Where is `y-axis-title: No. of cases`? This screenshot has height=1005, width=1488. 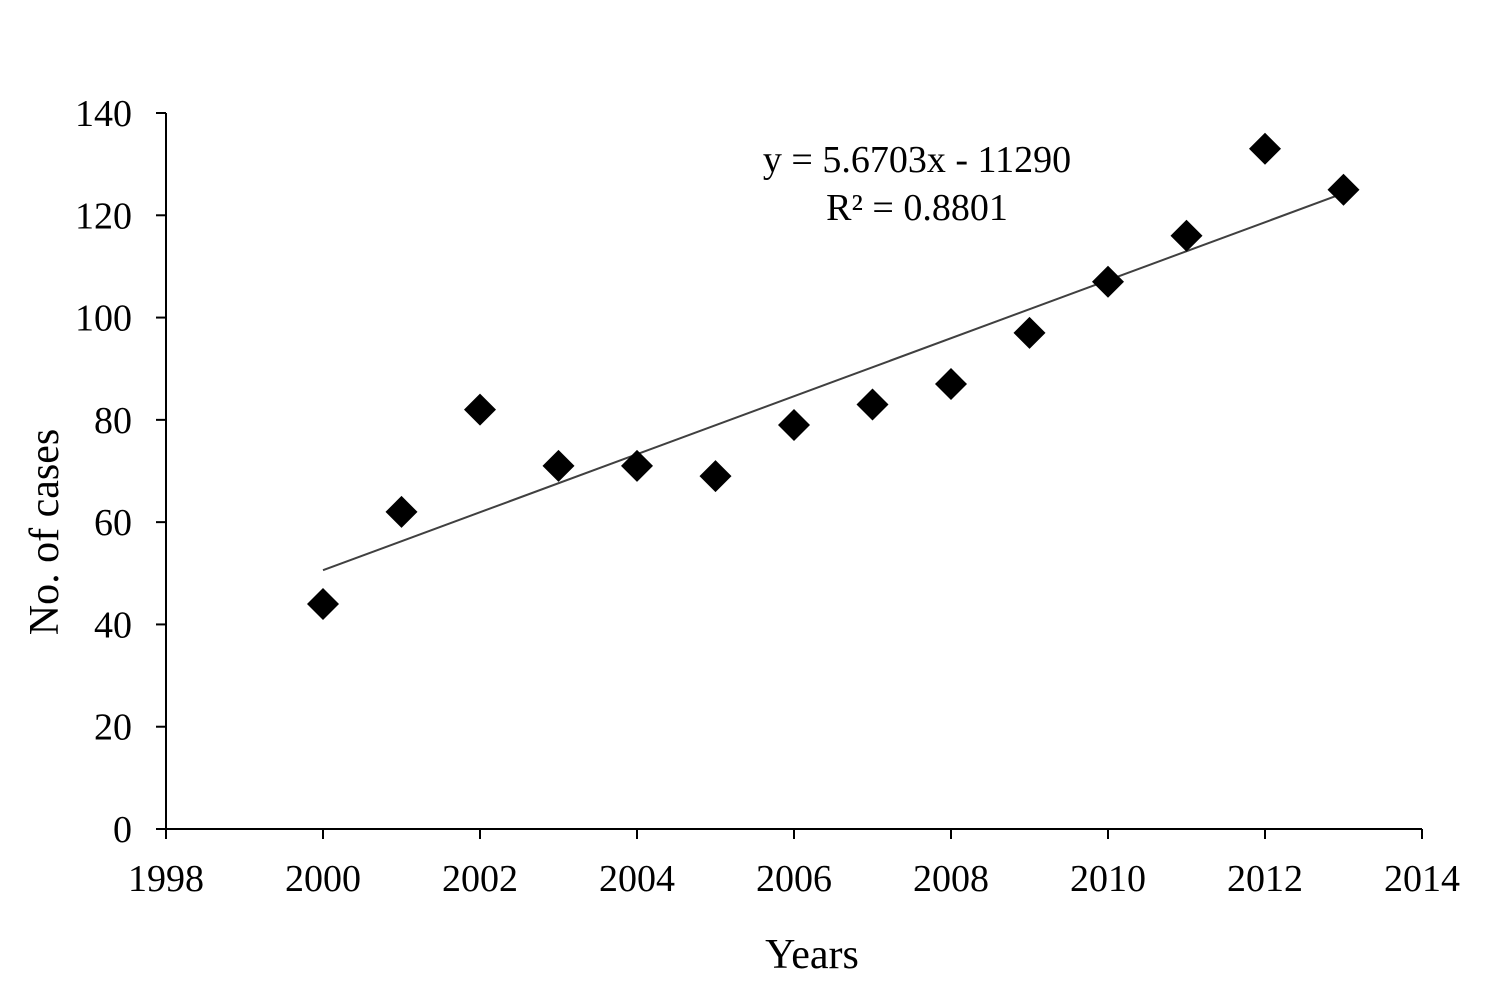 y-axis-title: No. of cases is located at coordinates (45, 532).